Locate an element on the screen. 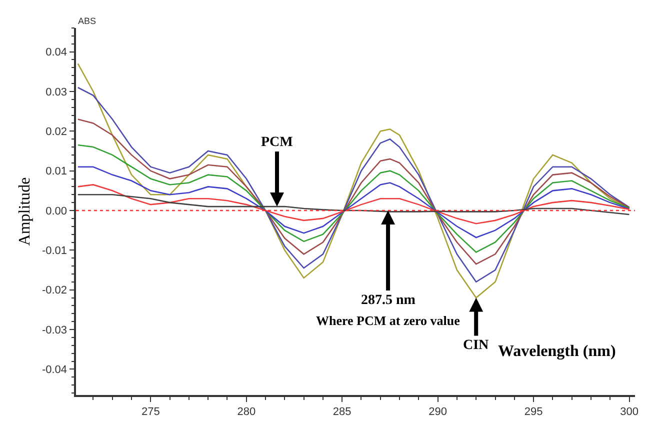 The height and width of the screenshot is (430, 650). x-tick-label: 285 is located at coordinates (342, 412).